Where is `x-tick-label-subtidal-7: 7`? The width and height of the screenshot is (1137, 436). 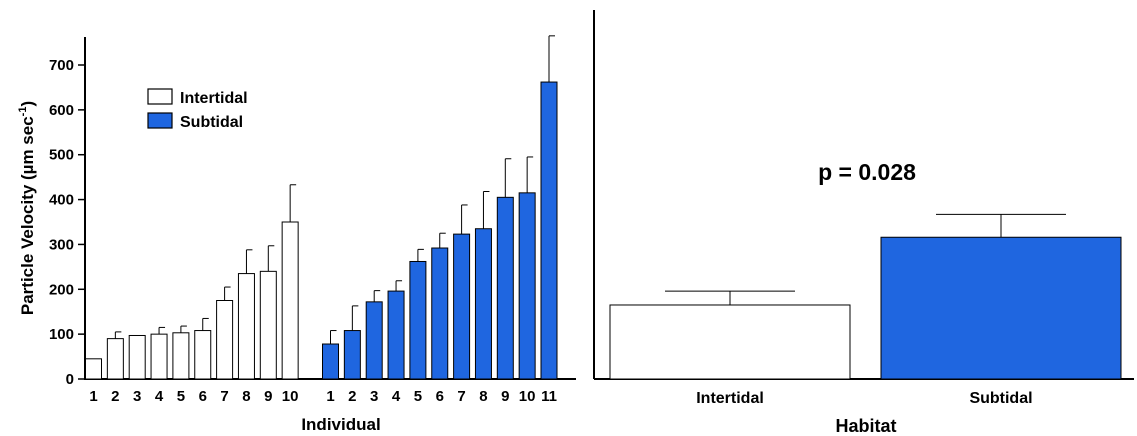
x-tick-label-subtidal-7: 7 is located at coordinates (461, 396).